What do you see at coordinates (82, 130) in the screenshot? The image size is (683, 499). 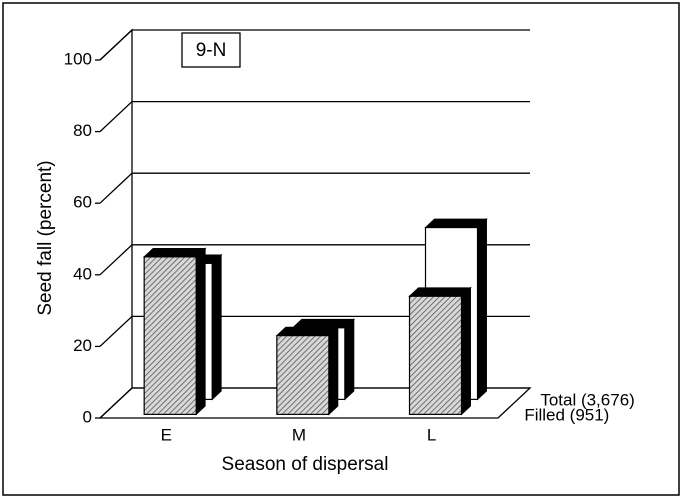 I see `y-tick-label: 80` at bounding box center [82, 130].